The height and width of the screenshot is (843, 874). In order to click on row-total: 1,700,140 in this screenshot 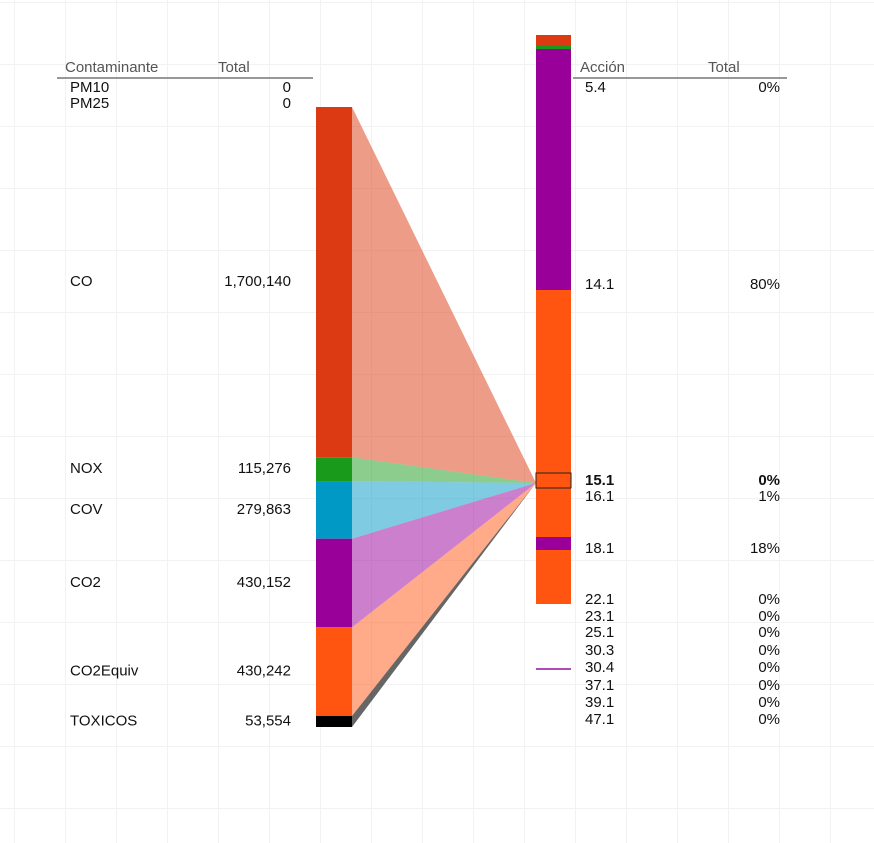, I will do `click(257, 281)`.